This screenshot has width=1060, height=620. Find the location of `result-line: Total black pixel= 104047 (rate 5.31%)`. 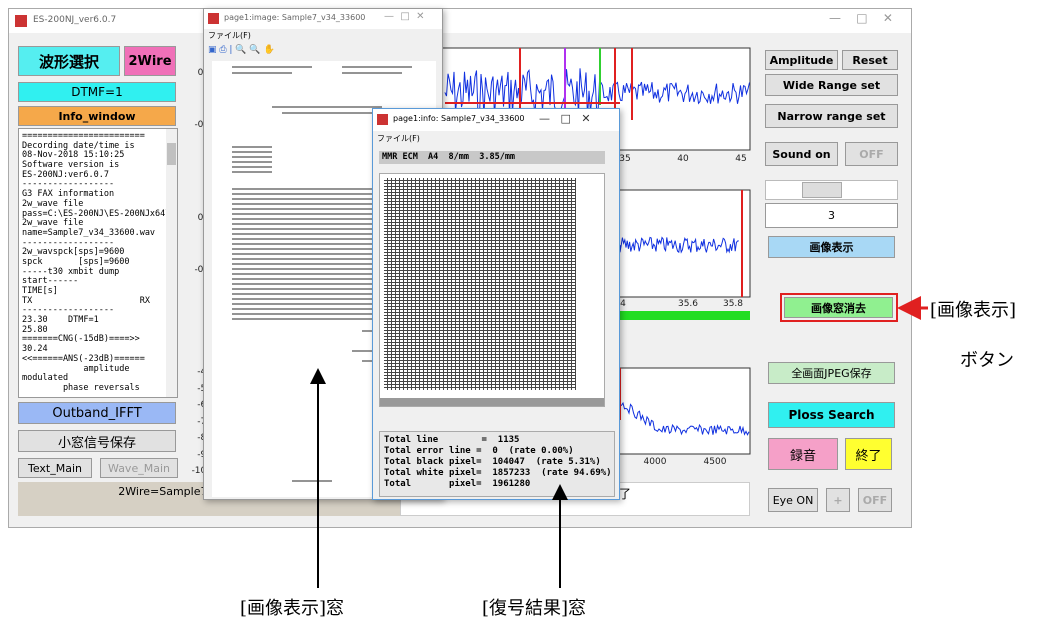

result-line: Total black pixel= 104047 (rate 5.31%) is located at coordinates (492, 462).